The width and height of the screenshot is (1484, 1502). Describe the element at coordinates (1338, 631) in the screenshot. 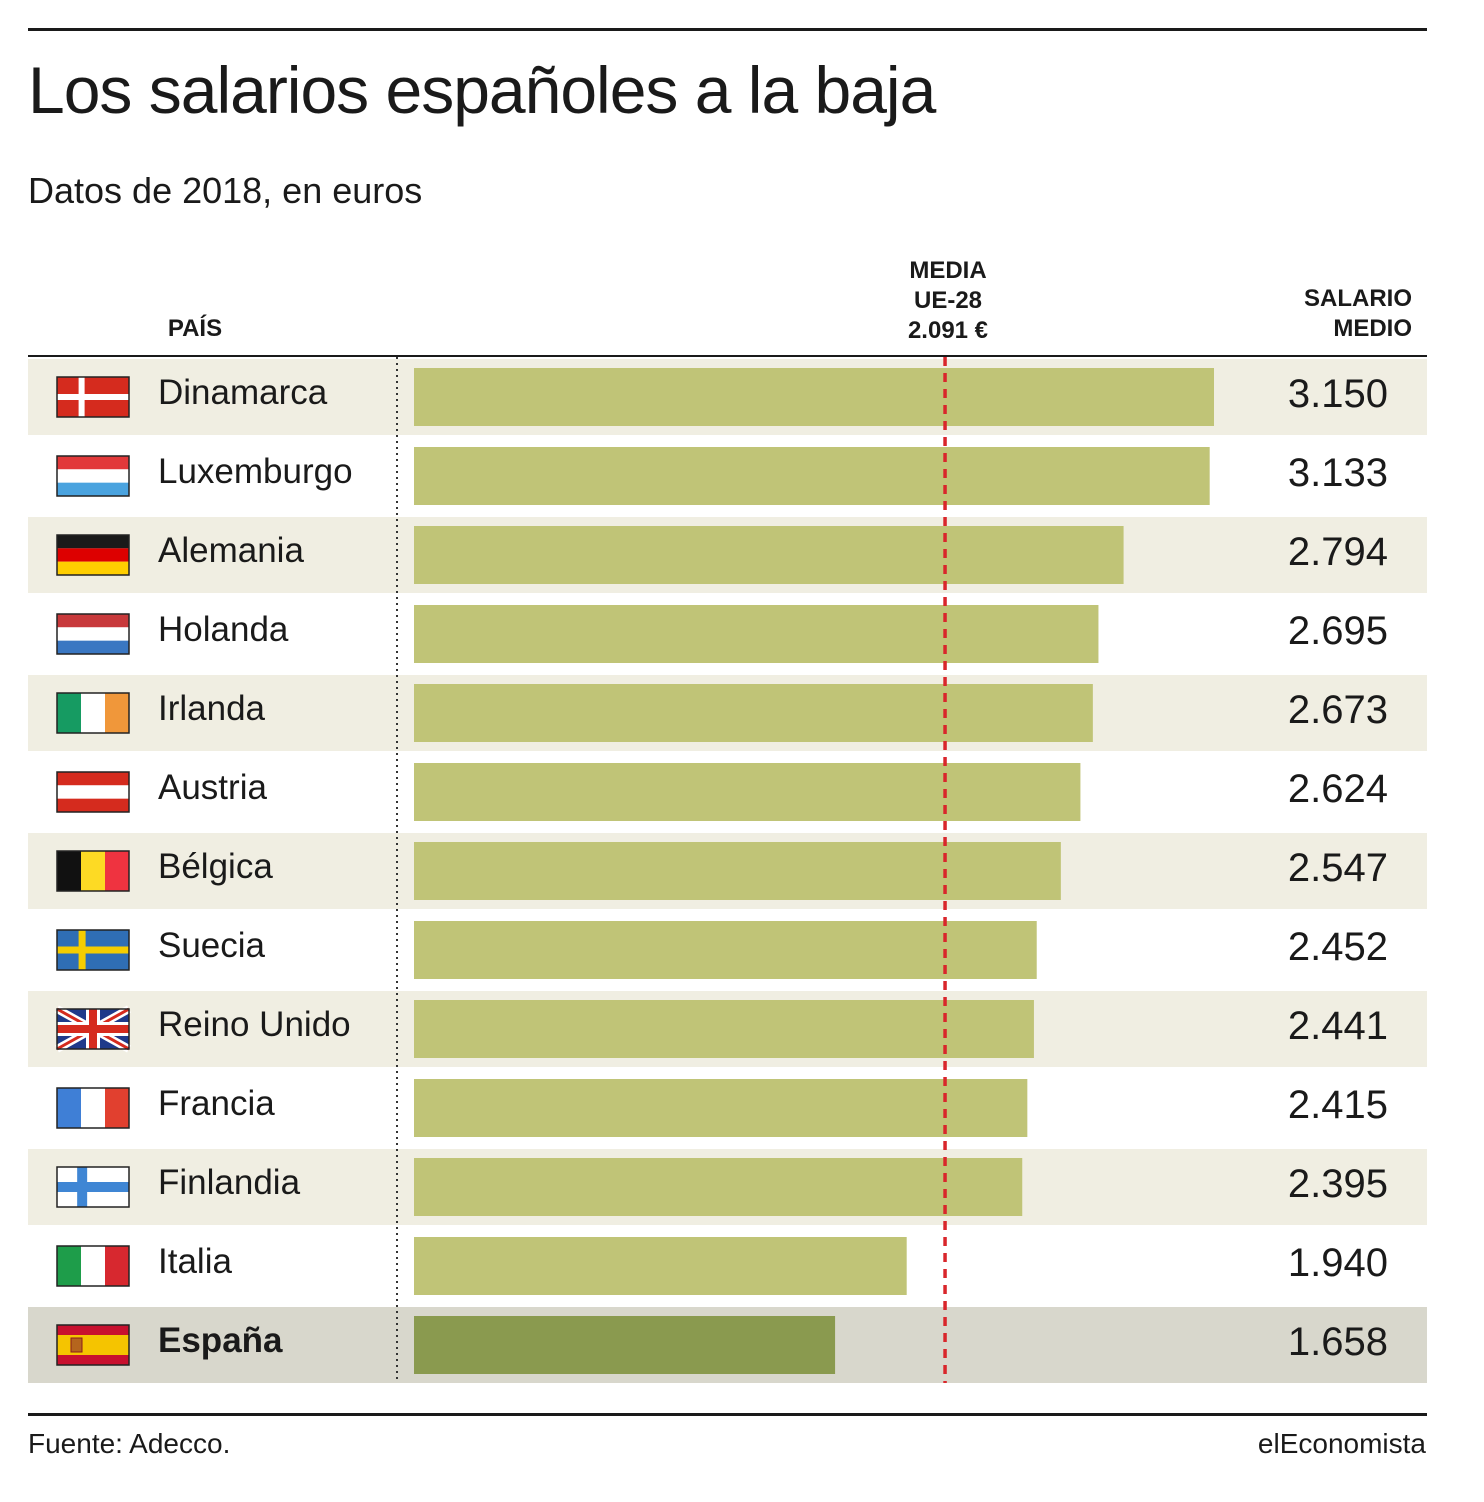

I see `value-label-holanda: 2.695` at that location.